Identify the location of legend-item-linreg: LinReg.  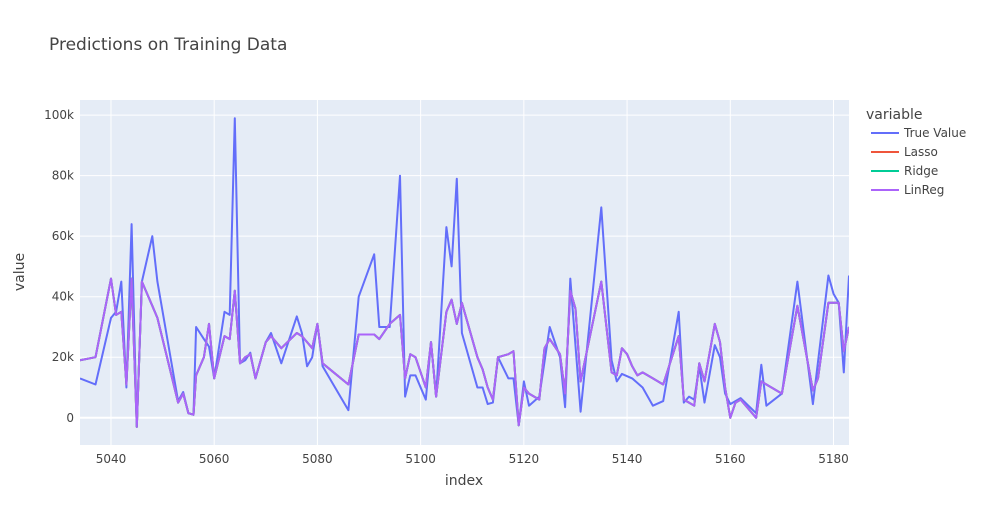
(907, 190).